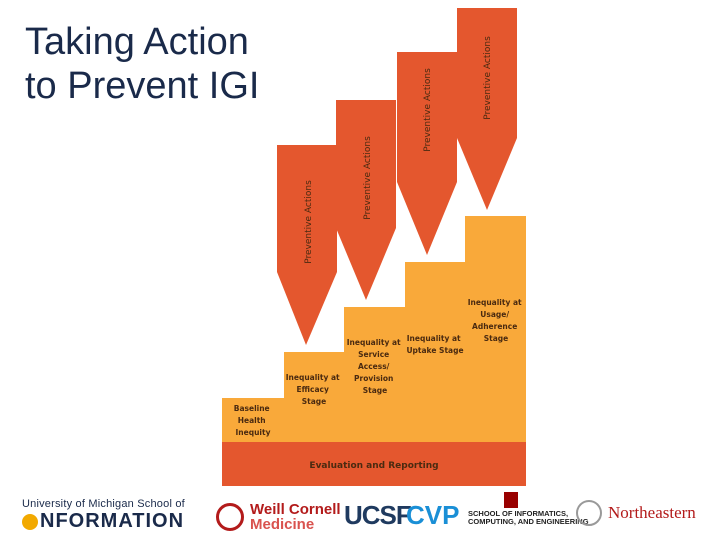  I want to click on ucsf-logo: UCSF, so click(378, 515).